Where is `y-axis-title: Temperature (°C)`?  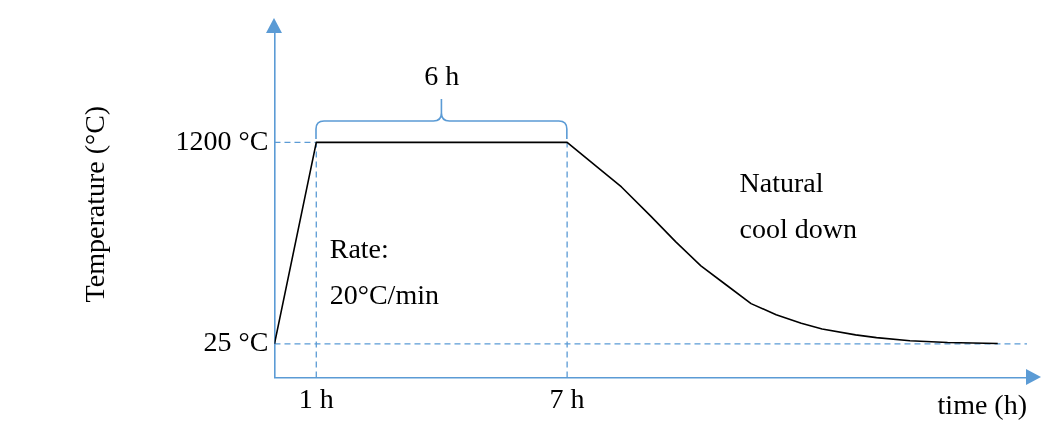
y-axis-title: Temperature (°C) is located at coordinates (95, 204).